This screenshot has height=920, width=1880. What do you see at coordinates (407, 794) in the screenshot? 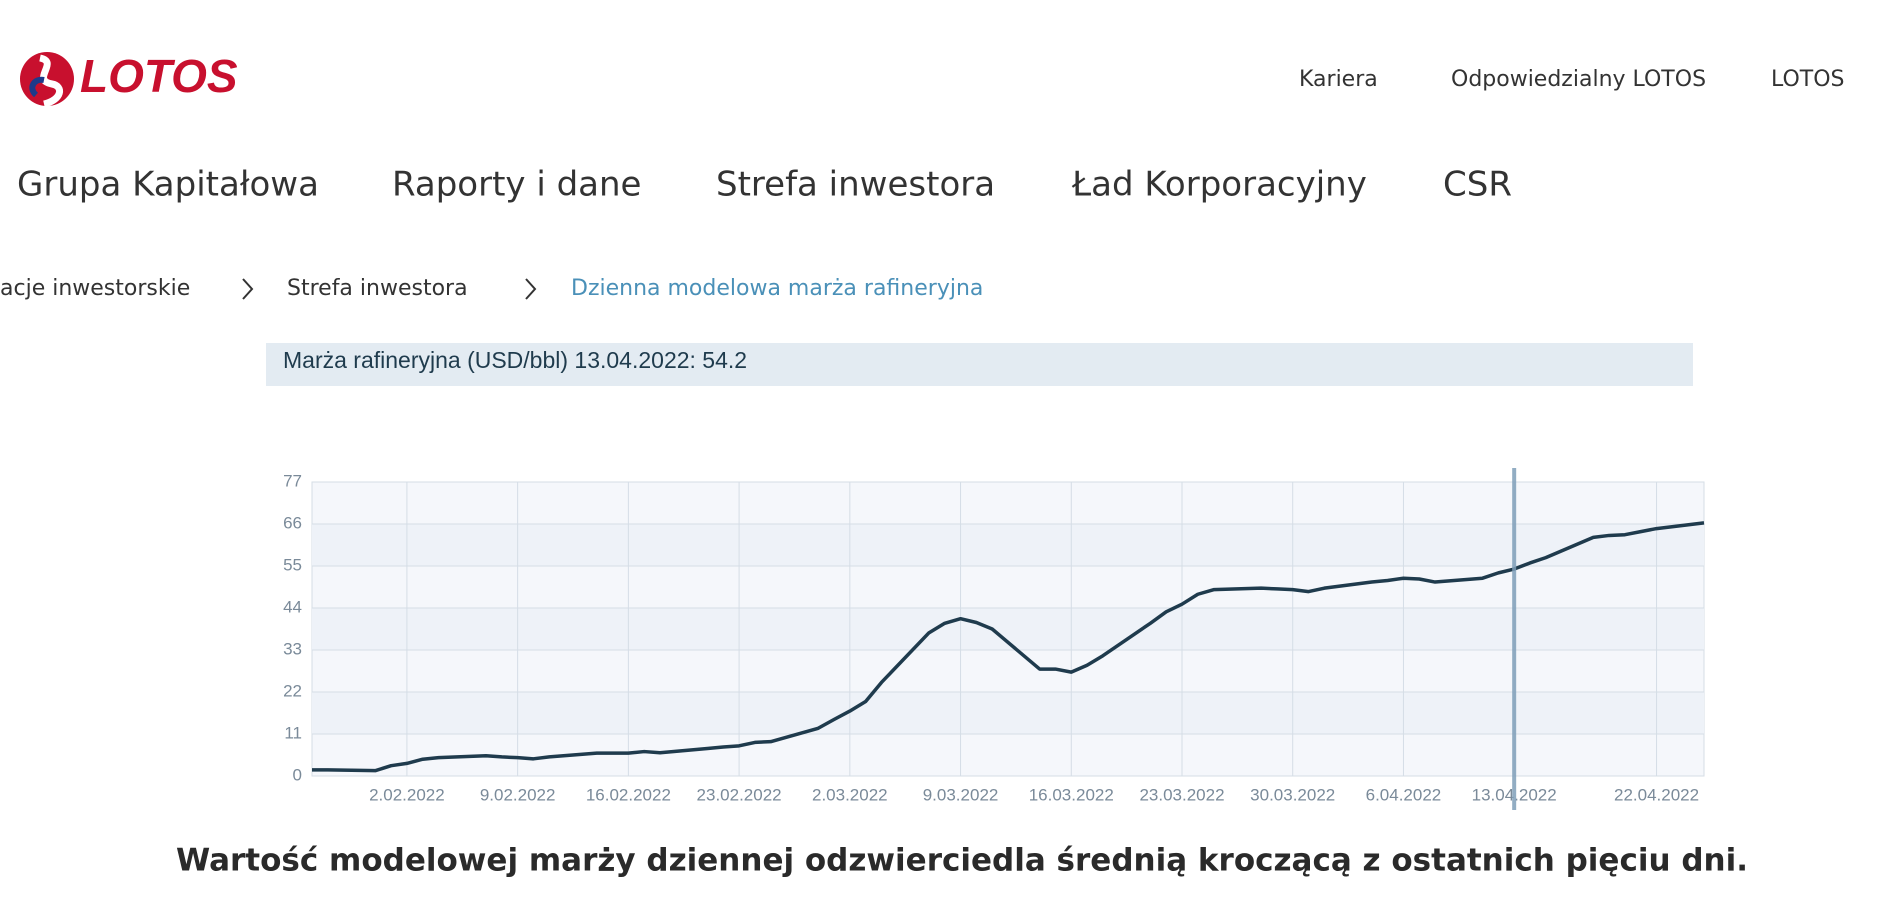
I see `x-tick-label: 2.02.2022` at bounding box center [407, 794].